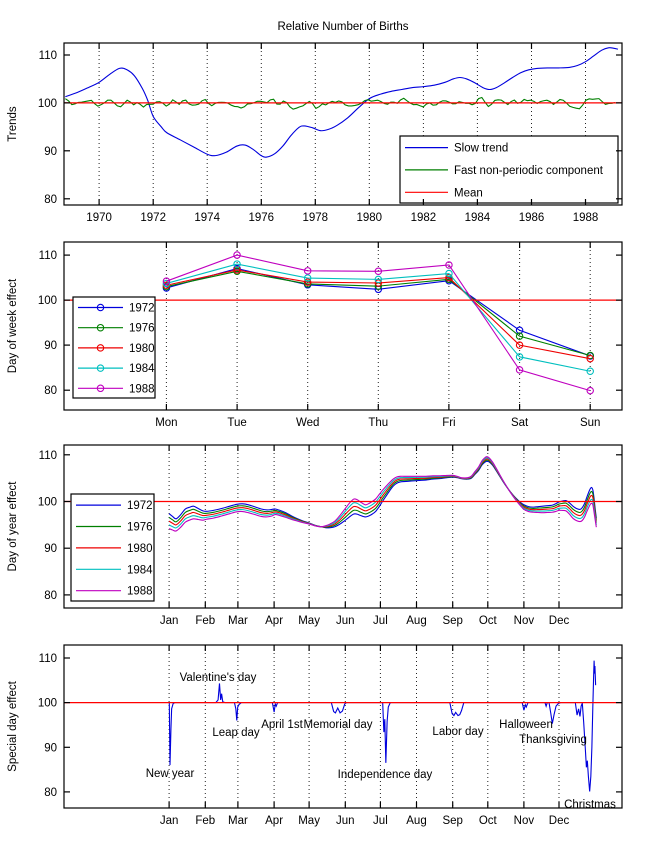 The width and height of the screenshot is (656, 856). What do you see at coordinates (13, 325) in the screenshot?
I see `ylabel-2: Day of week effect` at bounding box center [13, 325].